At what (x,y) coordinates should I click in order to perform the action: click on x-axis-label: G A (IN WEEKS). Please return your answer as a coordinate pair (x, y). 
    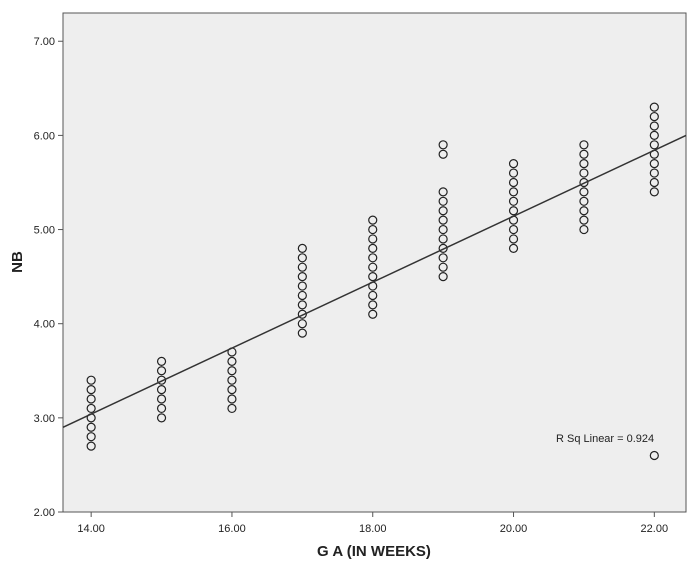
    Looking at the image, I should click on (374, 551).